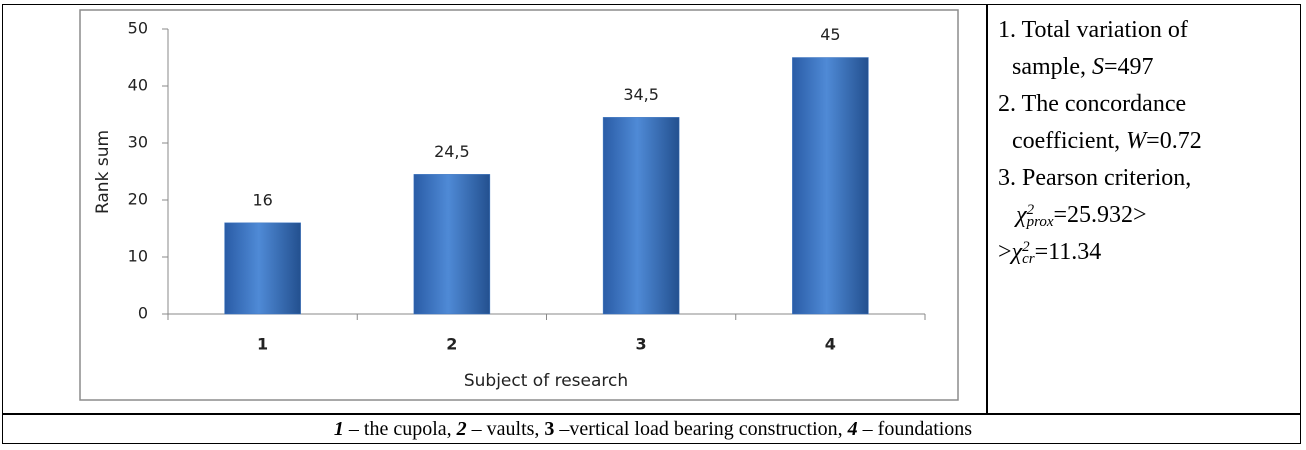  I want to click on num: 3, so click(549, 429).